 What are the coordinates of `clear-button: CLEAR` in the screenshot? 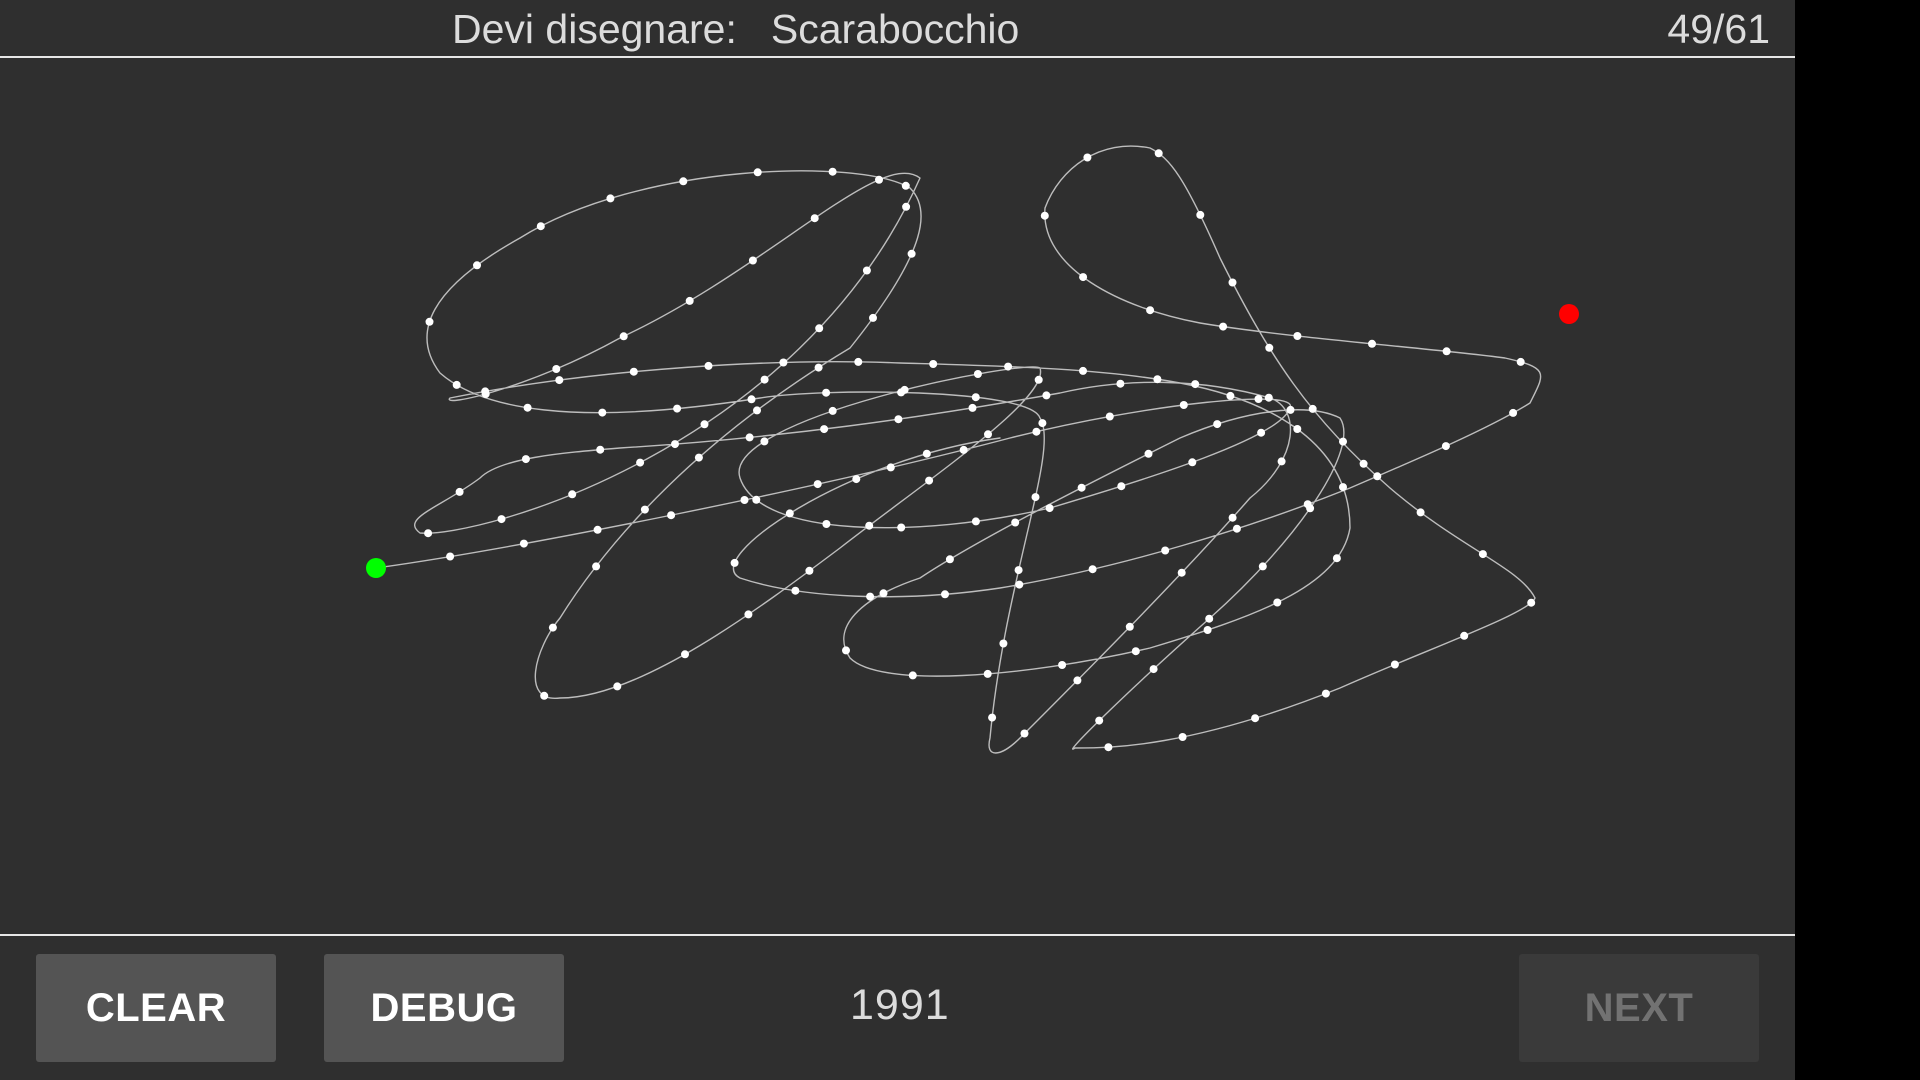 It's located at (156, 1008).